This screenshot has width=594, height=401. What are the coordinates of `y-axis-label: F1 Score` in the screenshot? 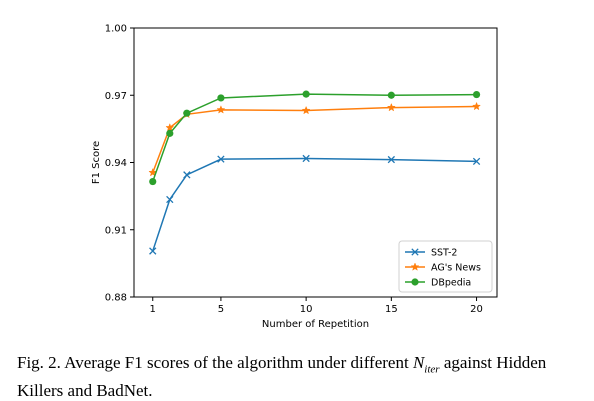 It's located at (96, 162).